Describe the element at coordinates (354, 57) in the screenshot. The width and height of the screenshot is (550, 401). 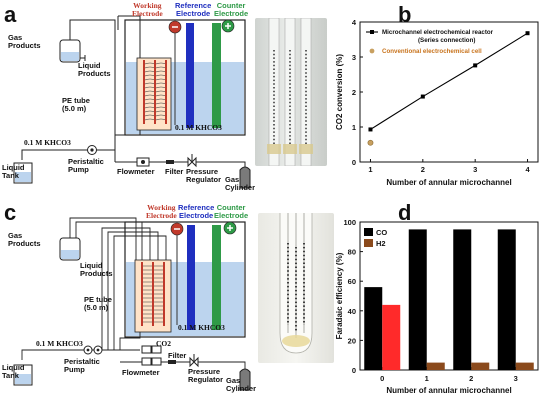
I see `chart-b-y-tick-label: 3` at that location.